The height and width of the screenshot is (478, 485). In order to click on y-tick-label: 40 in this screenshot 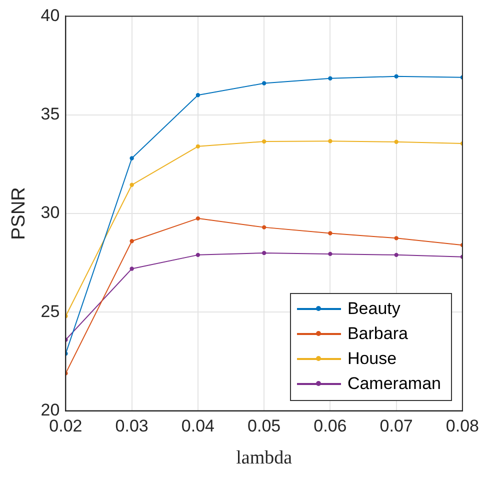, I will do `click(50, 15)`.